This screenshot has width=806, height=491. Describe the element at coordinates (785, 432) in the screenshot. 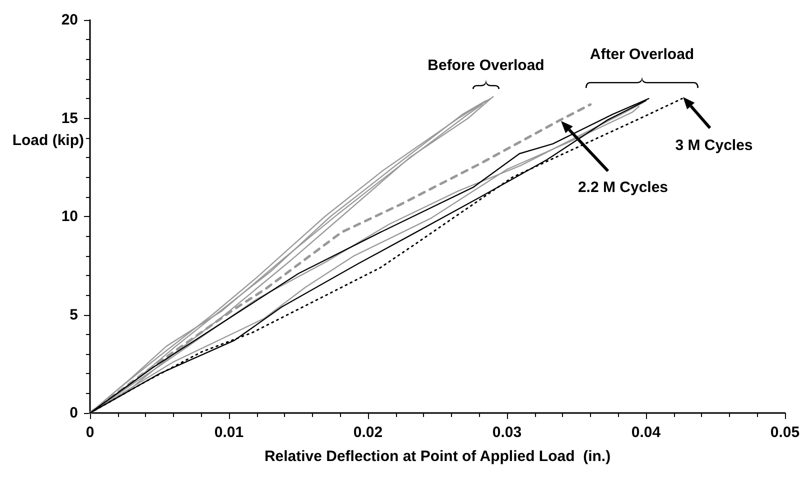

I see `x-tick-label: 0.05` at that location.